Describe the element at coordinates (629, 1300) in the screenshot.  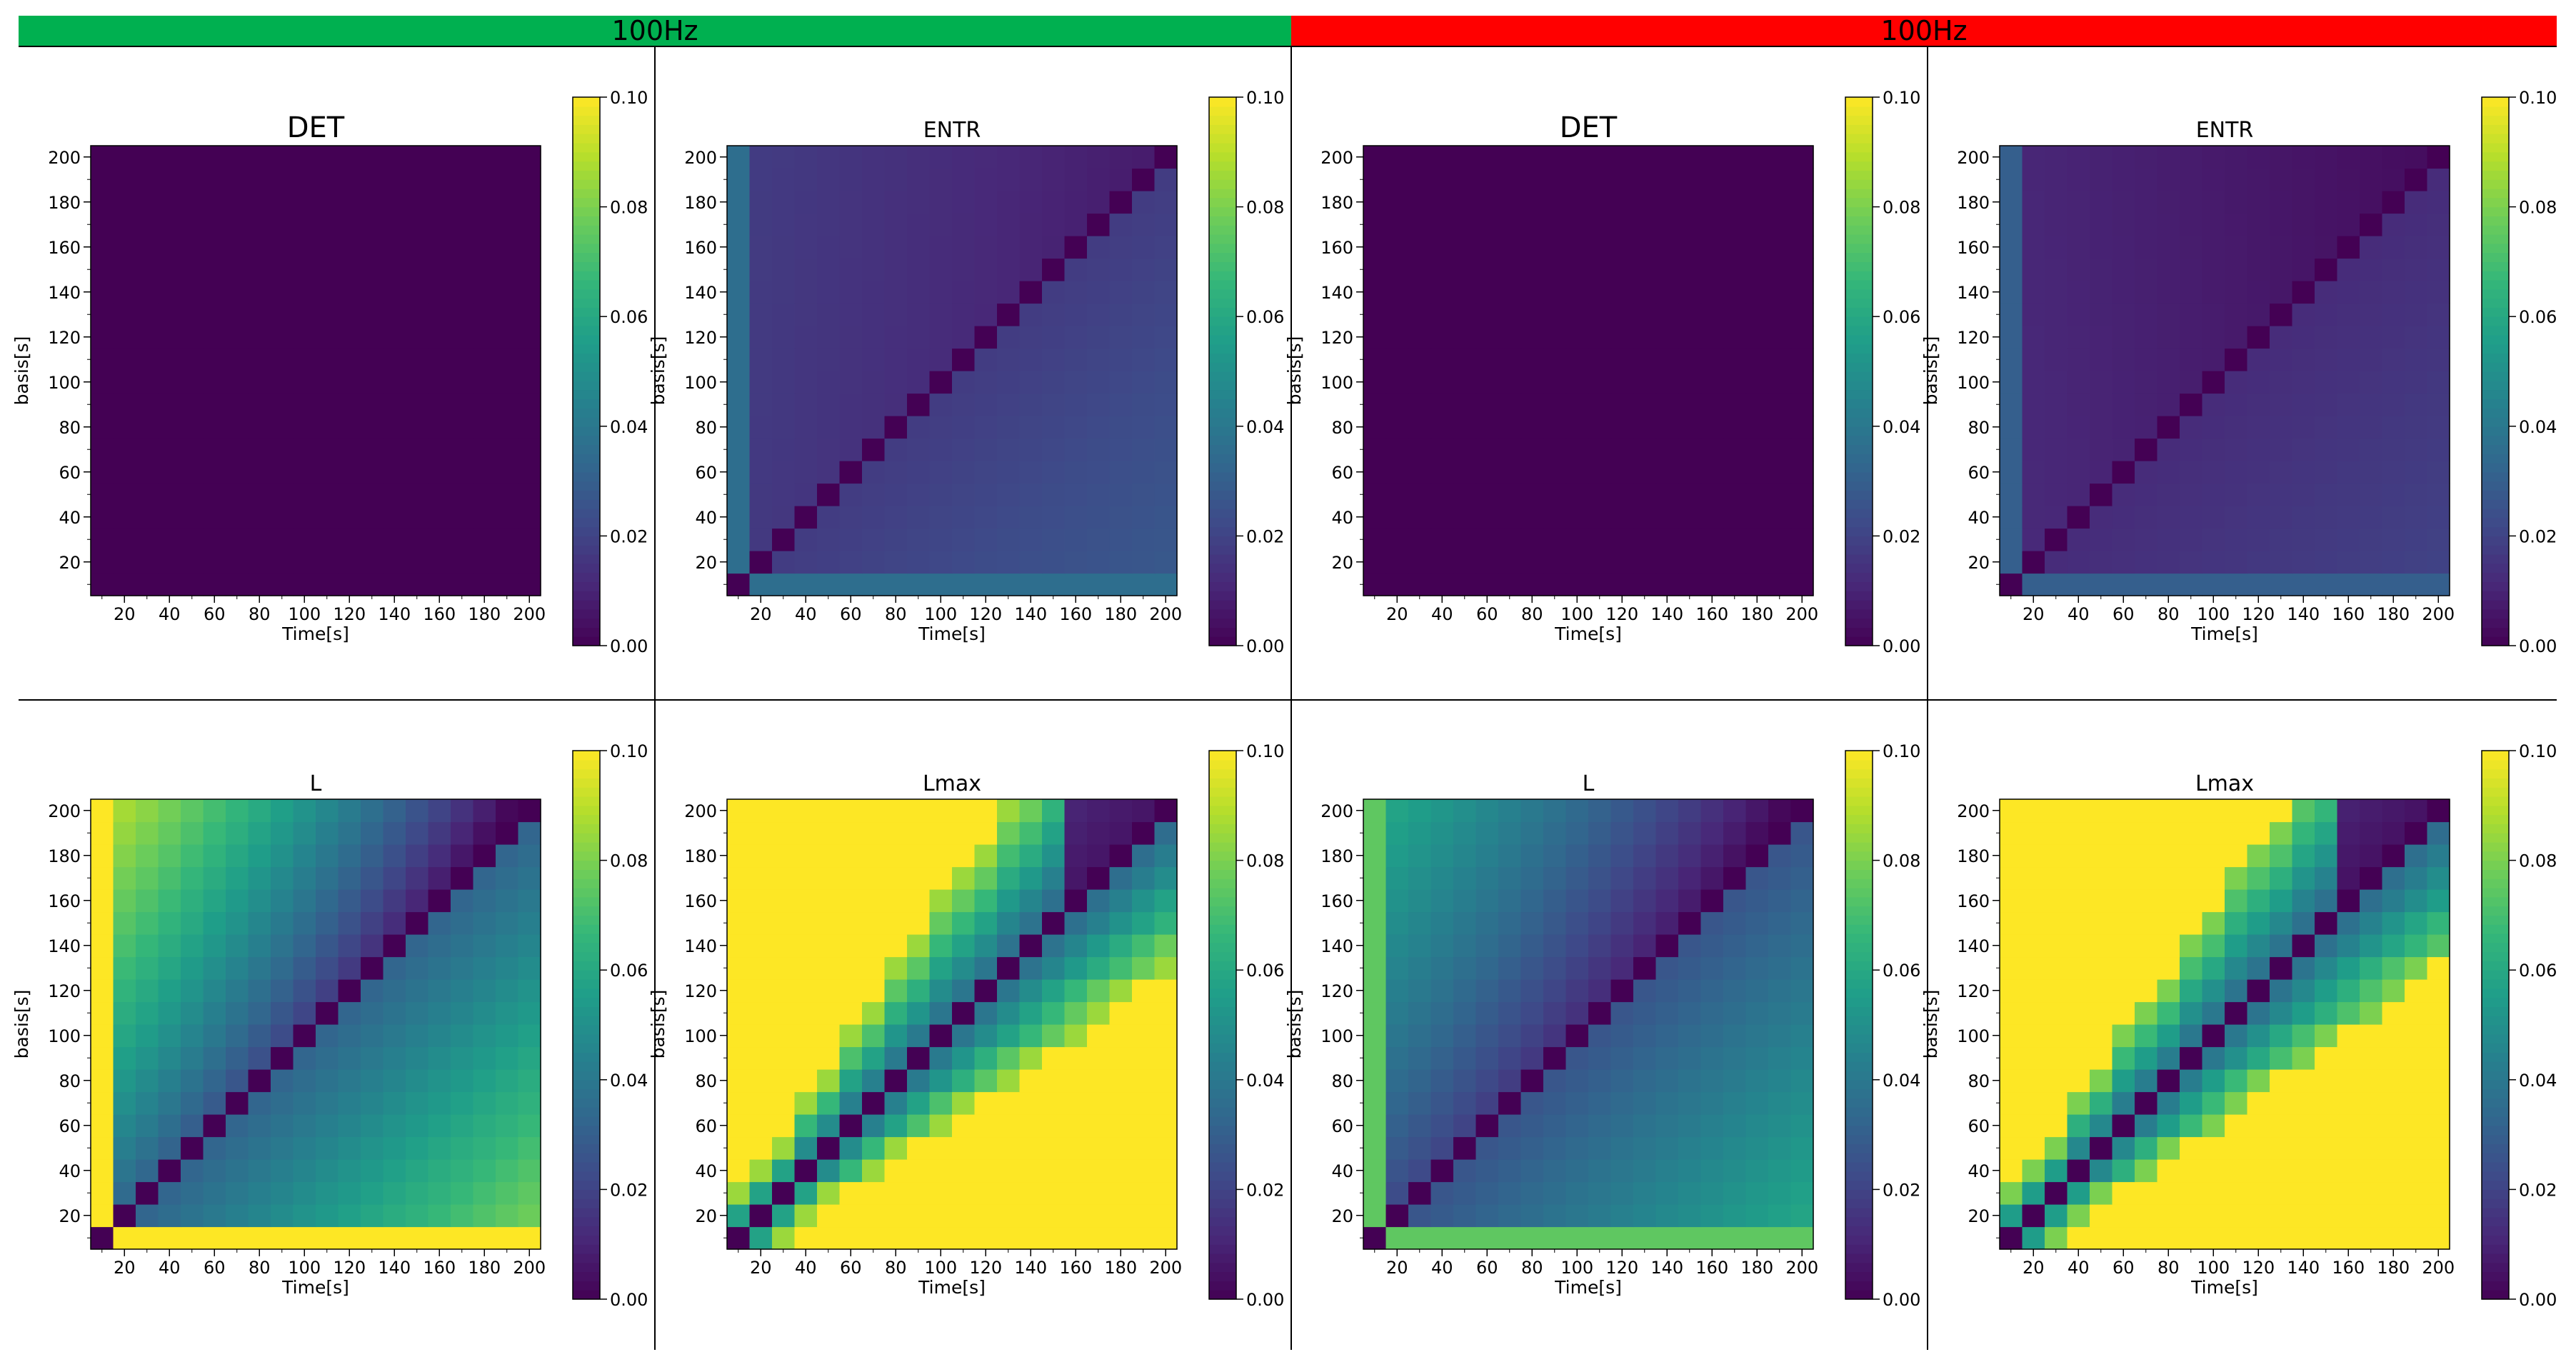
I see `colorbar-tick-label: 0.00` at that location.